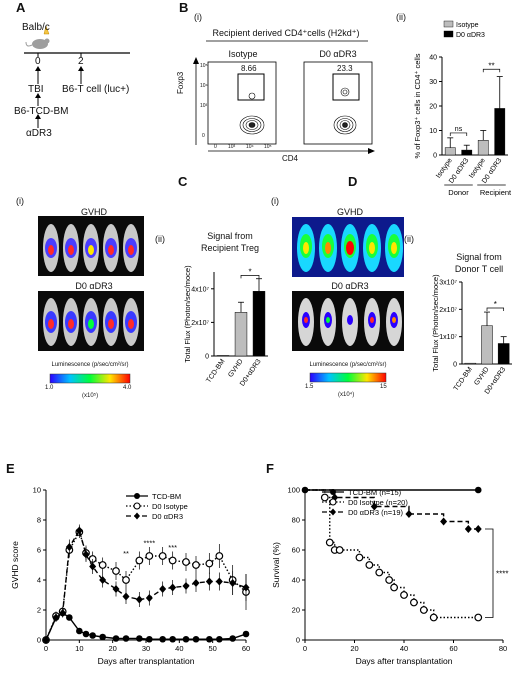 This screenshot has width=520, height=684. What do you see at coordinates (204, 106) in the screenshot?
I see `tick-y-1e3: 10³` at bounding box center [204, 106].